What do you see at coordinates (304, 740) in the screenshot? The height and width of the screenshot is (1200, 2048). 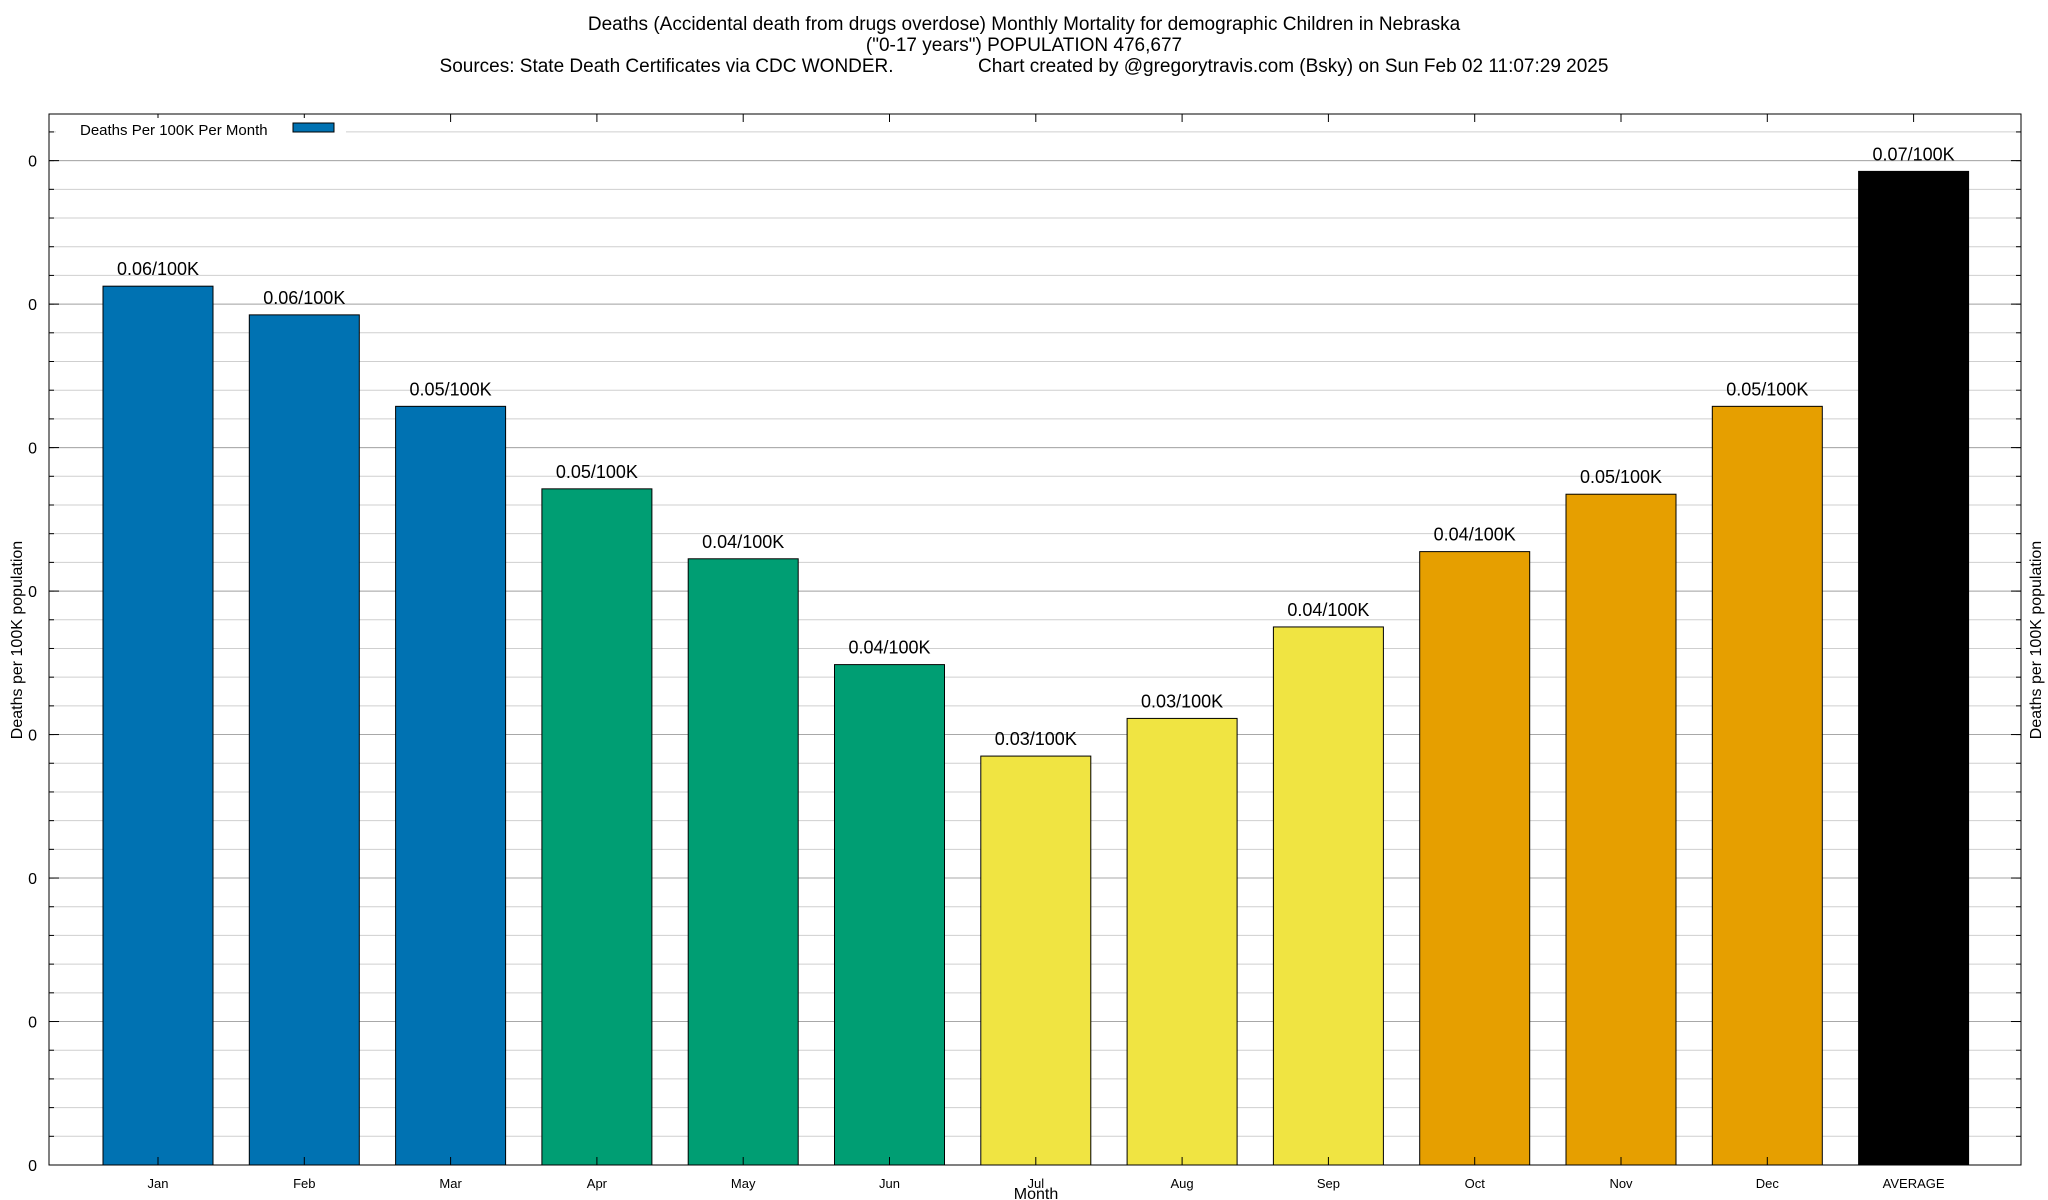 I see `bar-feb` at bounding box center [304, 740].